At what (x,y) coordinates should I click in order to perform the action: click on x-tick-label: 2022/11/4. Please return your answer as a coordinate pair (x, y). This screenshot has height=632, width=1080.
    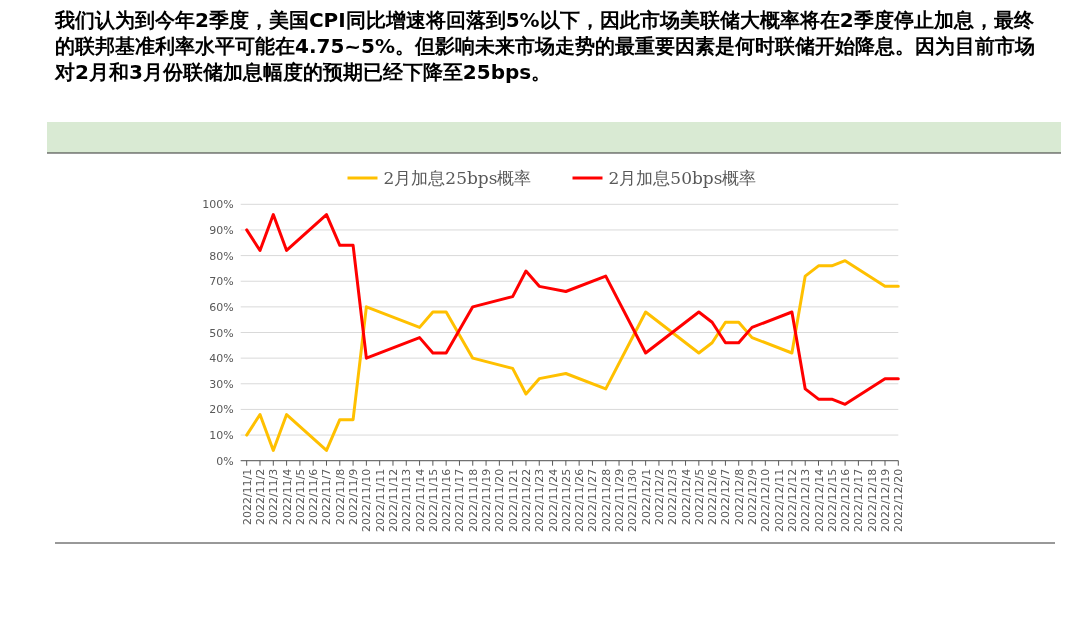
    Looking at the image, I should click on (287, 497).